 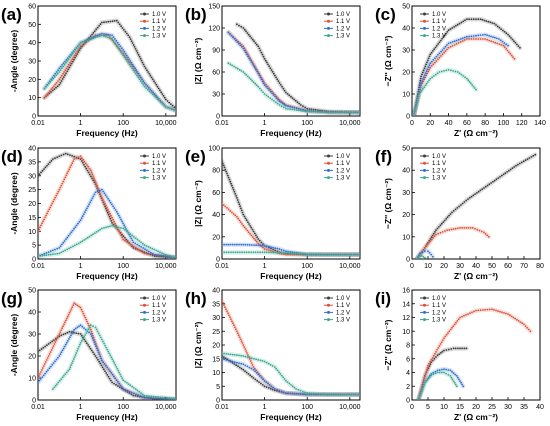 I want to click on plot-frame, so click(x=476, y=61).